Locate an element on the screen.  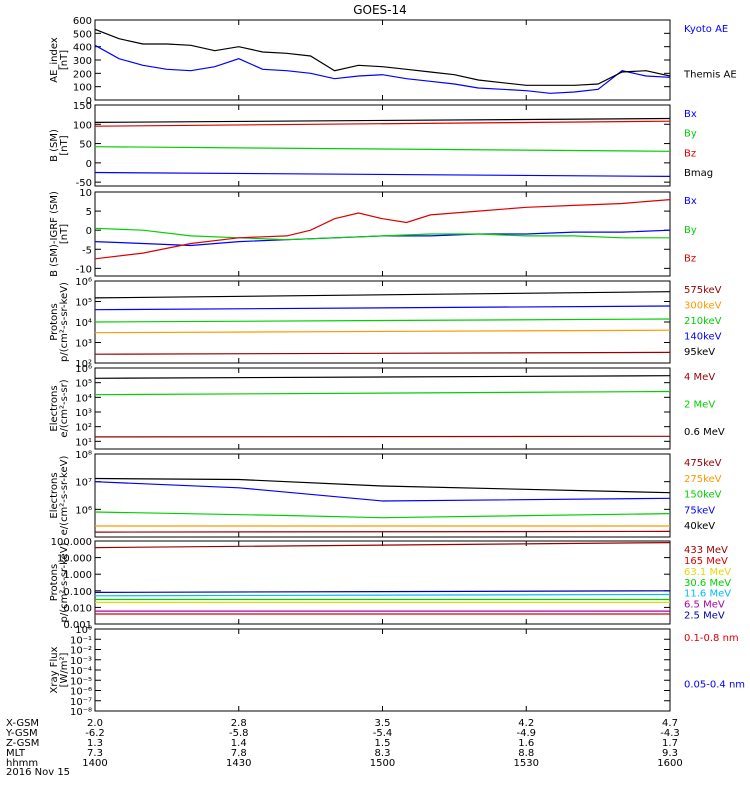
series-line-Kyoto-AE is located at coordinates (382, 69).